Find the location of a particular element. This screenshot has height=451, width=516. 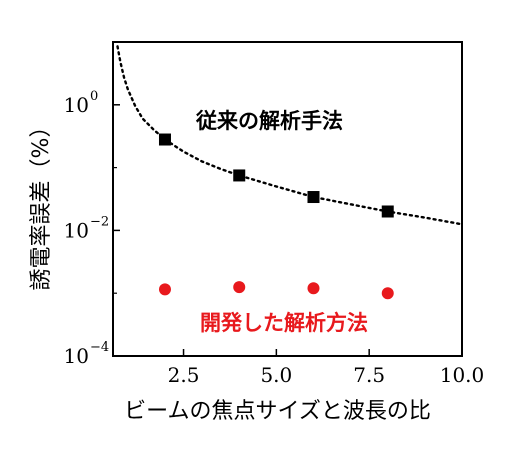

x-tick-label: 2.5 is located at coordinates (184, 375).